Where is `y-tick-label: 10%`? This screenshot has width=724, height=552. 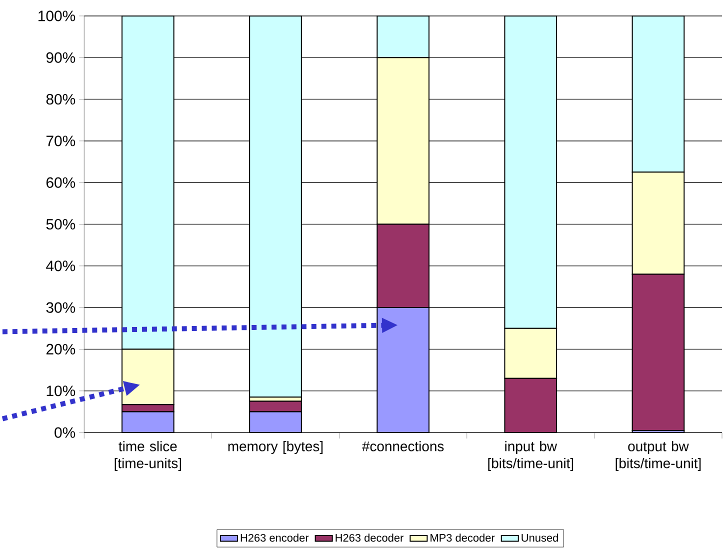
y-tick-label: 10% is located at coordinates (61, 391).